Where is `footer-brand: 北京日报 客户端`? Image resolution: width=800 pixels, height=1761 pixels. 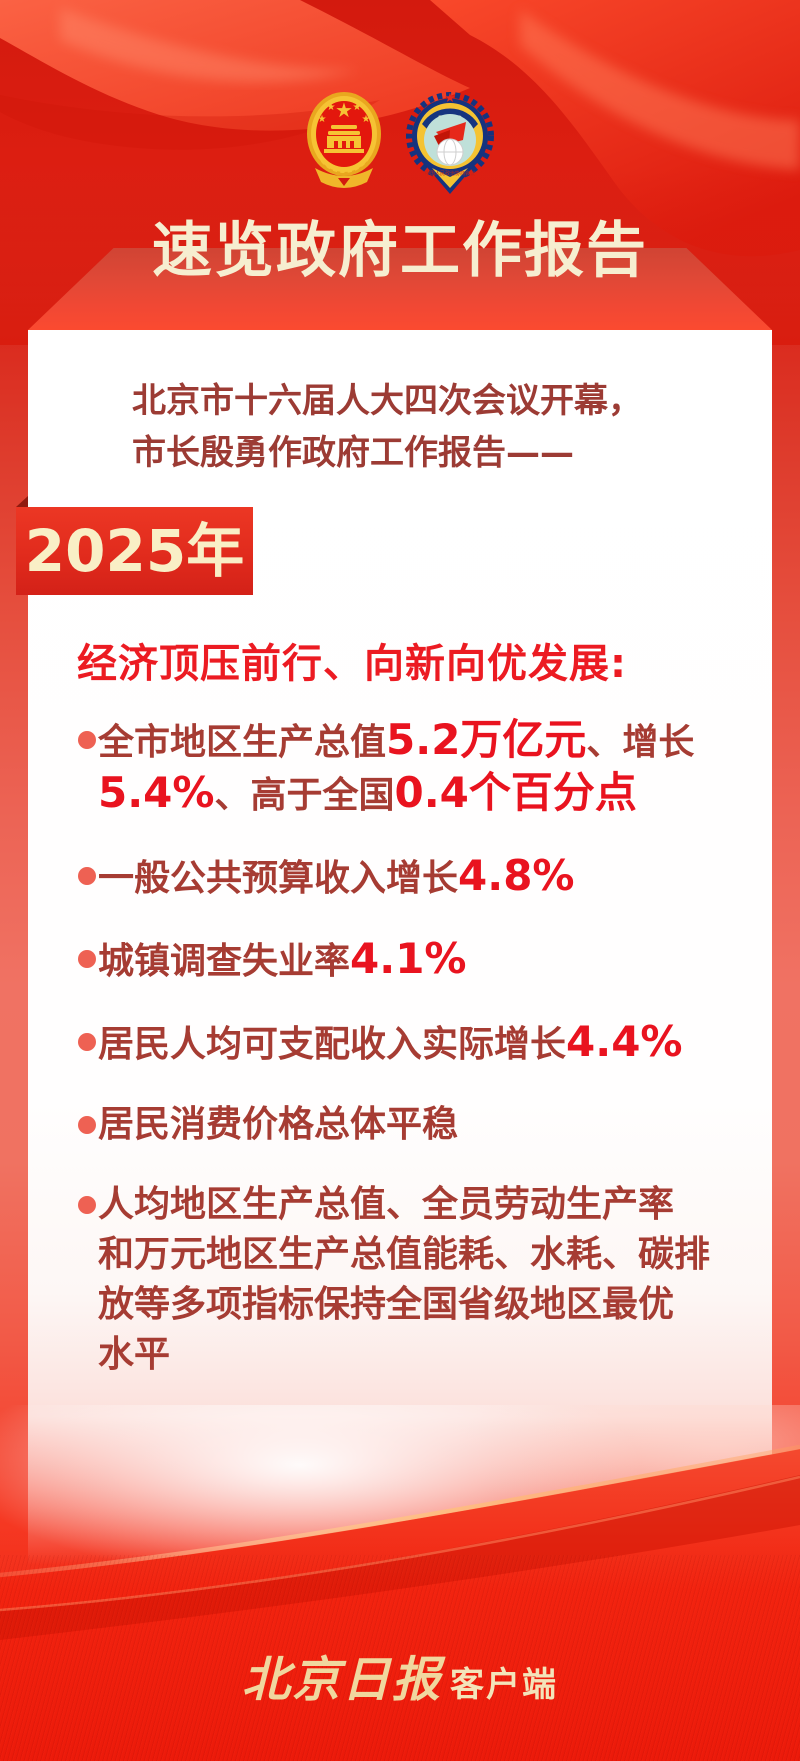
footer-brand: 北京日报 客户端 is located at coordinates (400, 1675).